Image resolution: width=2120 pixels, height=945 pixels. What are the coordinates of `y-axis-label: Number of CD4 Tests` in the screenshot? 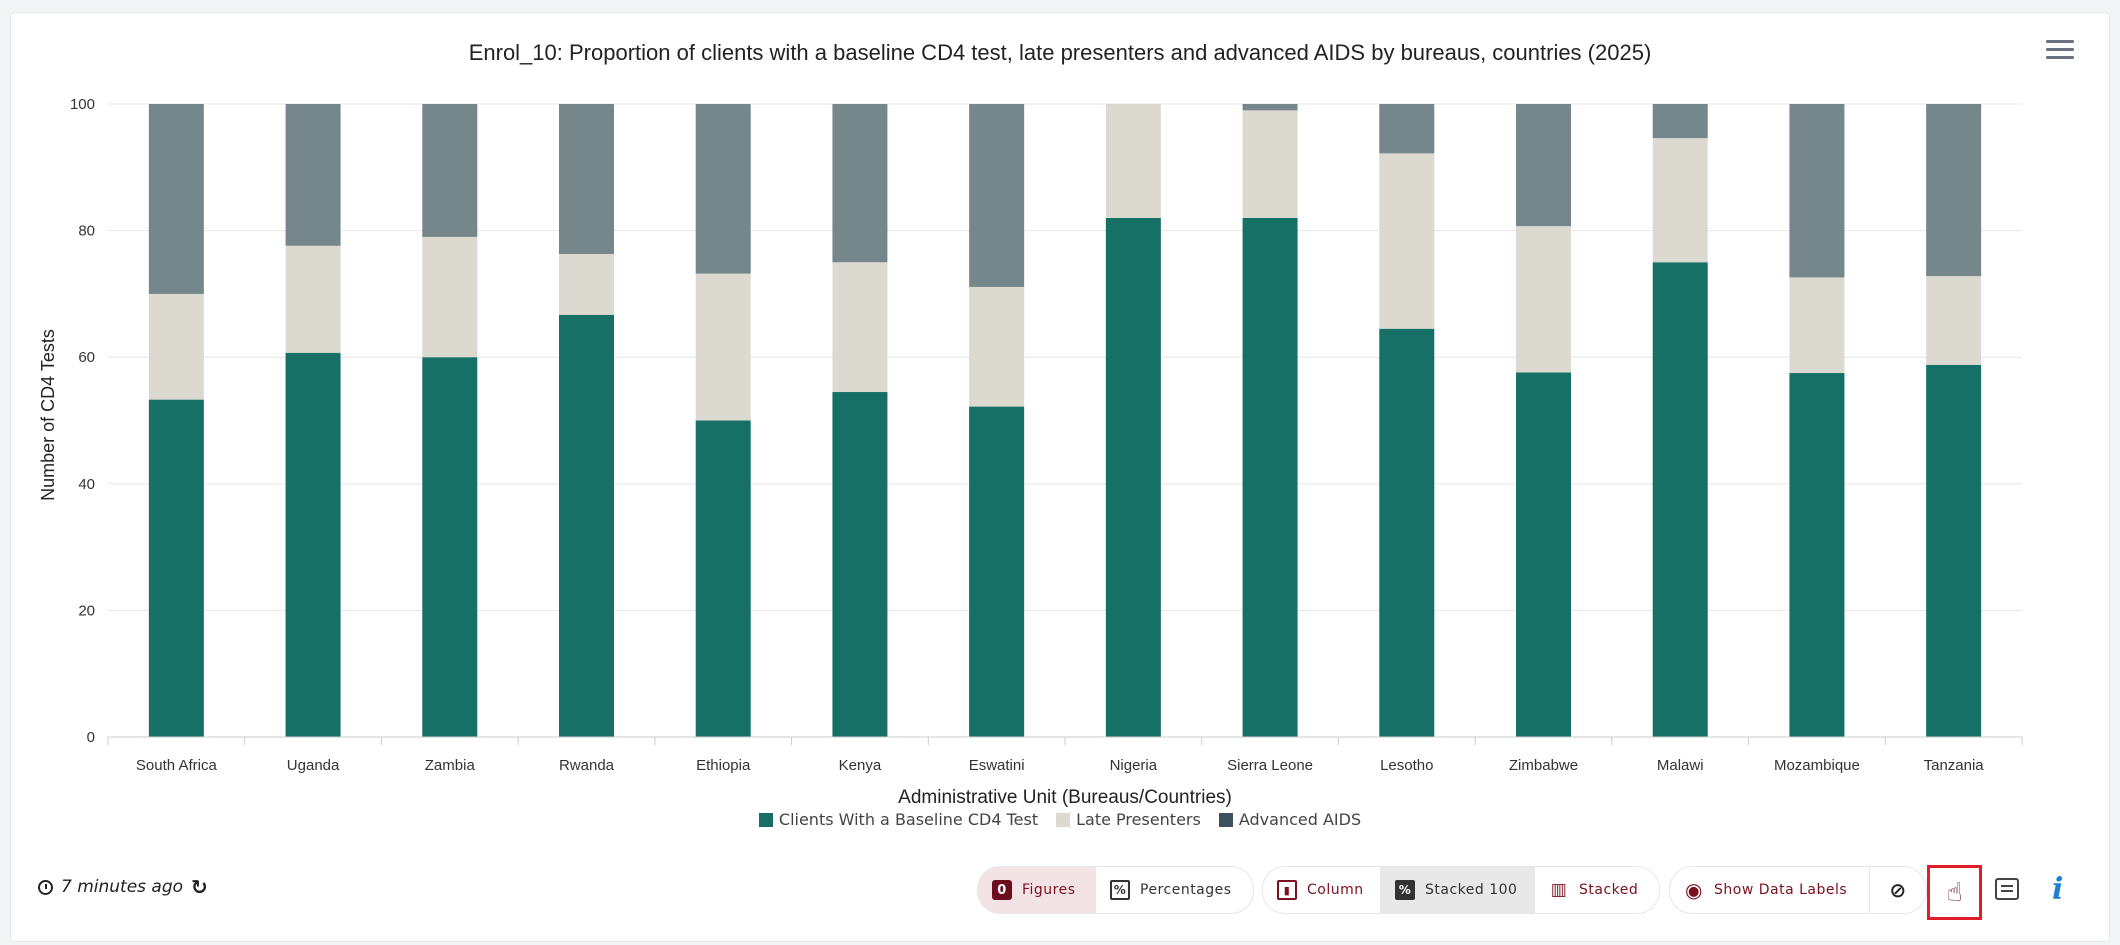 It's located at (48, 415).